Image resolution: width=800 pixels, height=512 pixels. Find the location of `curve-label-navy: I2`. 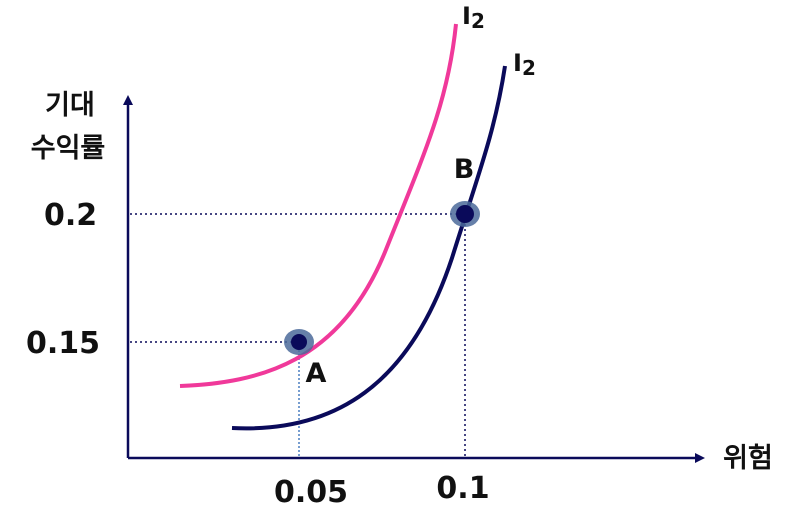

curve-label-navy: I2 is located at coordinates (524, 64).